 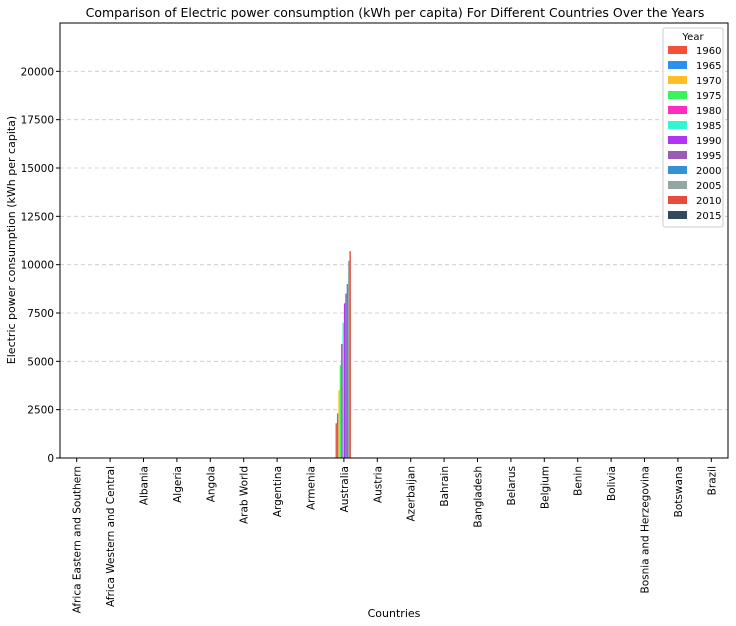 I want to click on x-tick-label: Algeria, so click(x=178, y=484).